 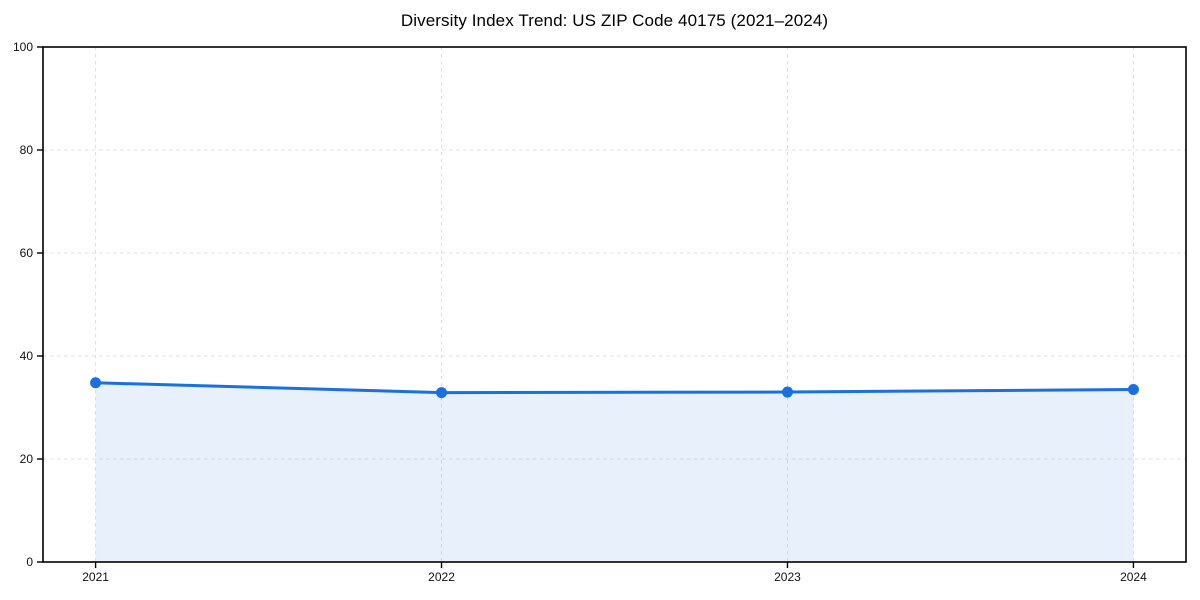 I want to click on y-tick-label: 0, so click(x=29, y=562).